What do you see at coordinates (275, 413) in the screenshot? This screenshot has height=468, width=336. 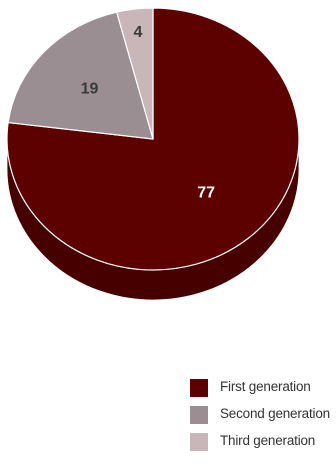 I see `legend-label-second-generation: Second generation` at bounding box center [275, 413].